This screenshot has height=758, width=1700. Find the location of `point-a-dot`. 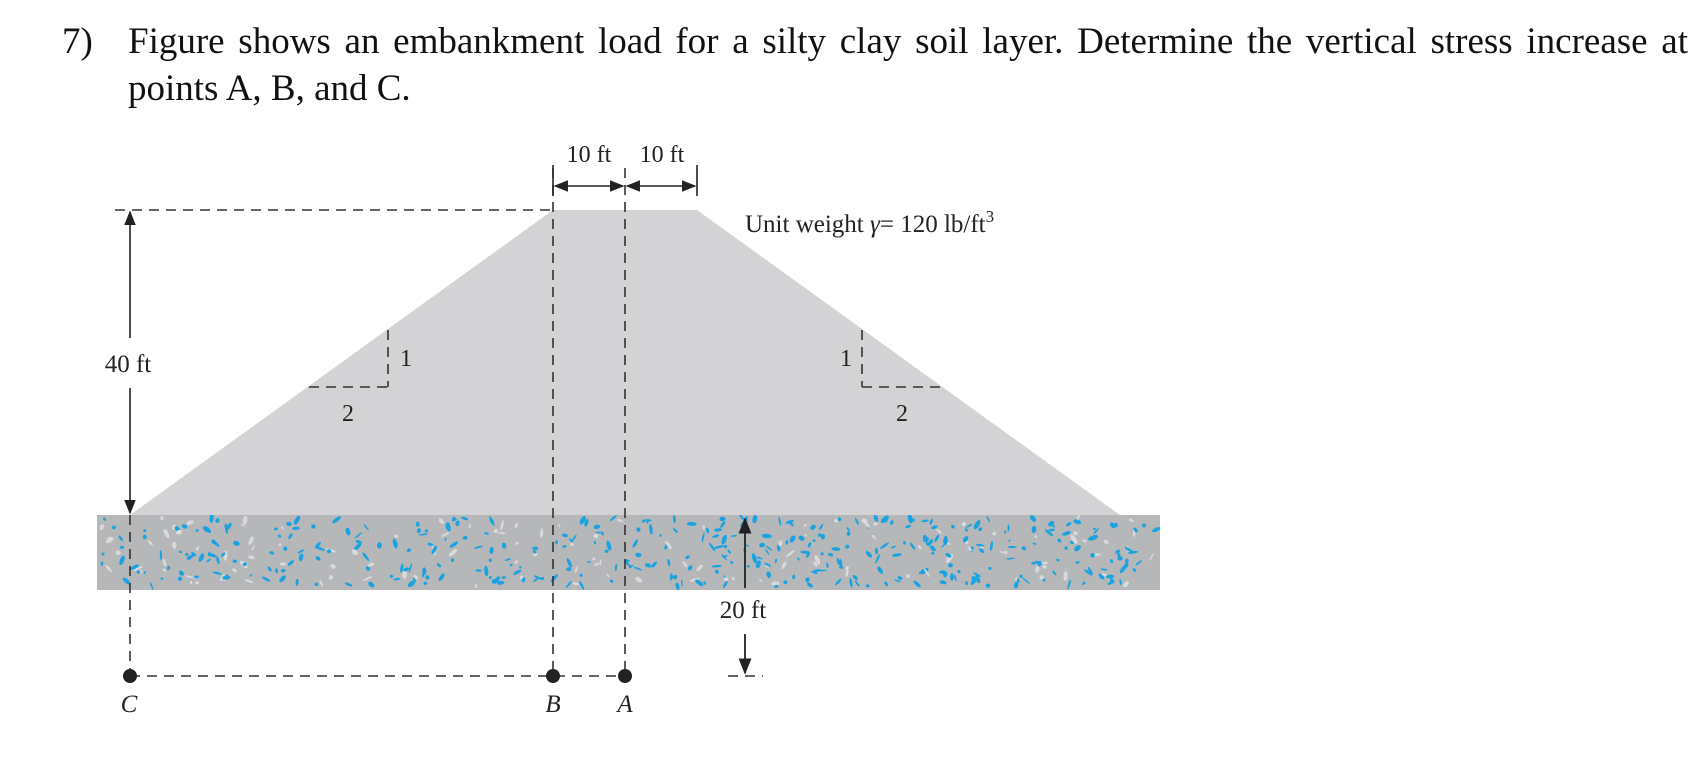

point-a-dot is located at coordinates (625, 676).